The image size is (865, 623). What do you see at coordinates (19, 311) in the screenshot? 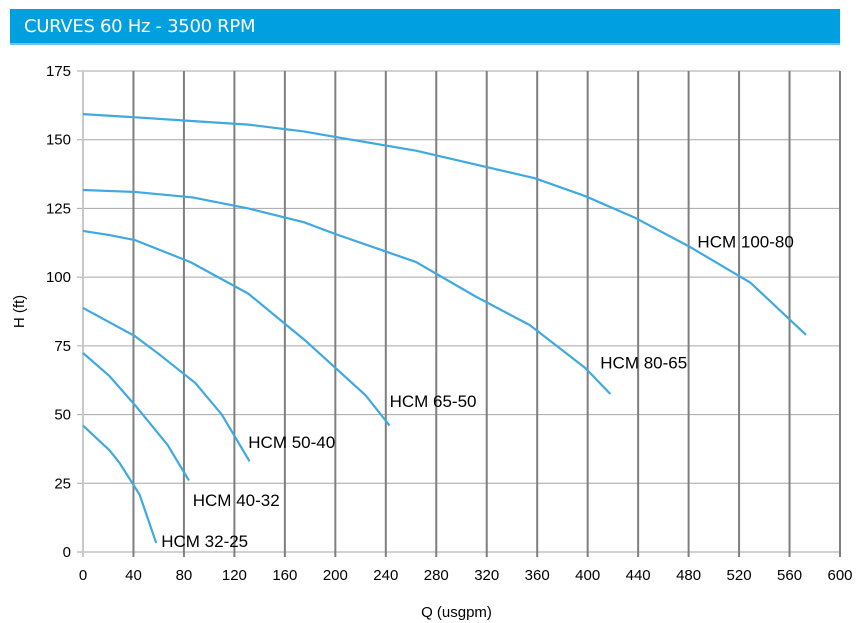
I see `y-axis-label: H (ft)` at bounding box center [19, 311].